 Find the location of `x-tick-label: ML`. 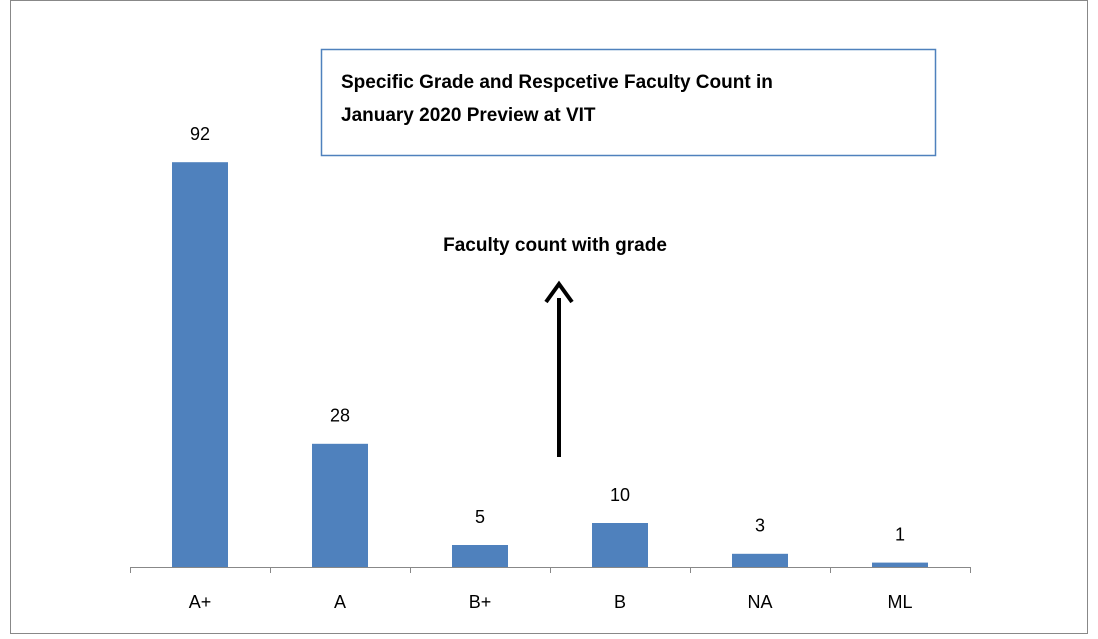

x-tick-label: ML is located at coordinates (899, 602).